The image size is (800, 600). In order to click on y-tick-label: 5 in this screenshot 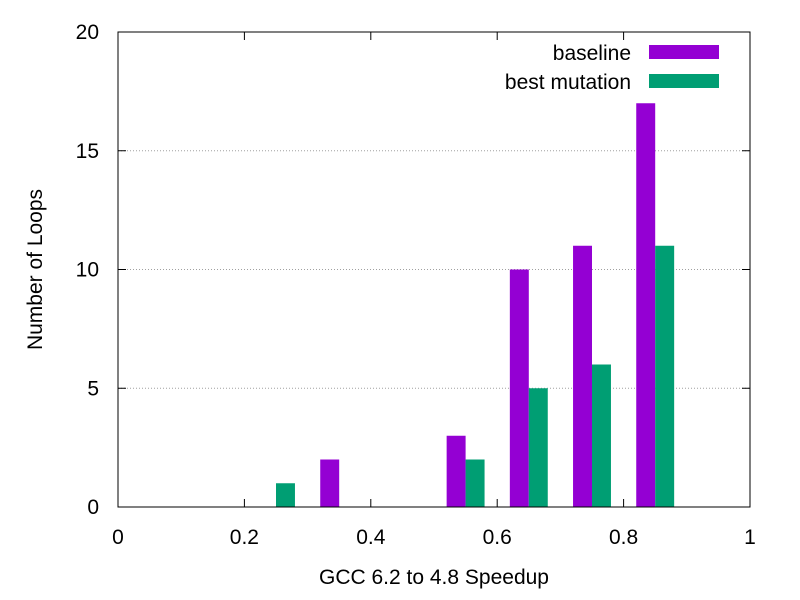, I will do `click(93, 388)`.